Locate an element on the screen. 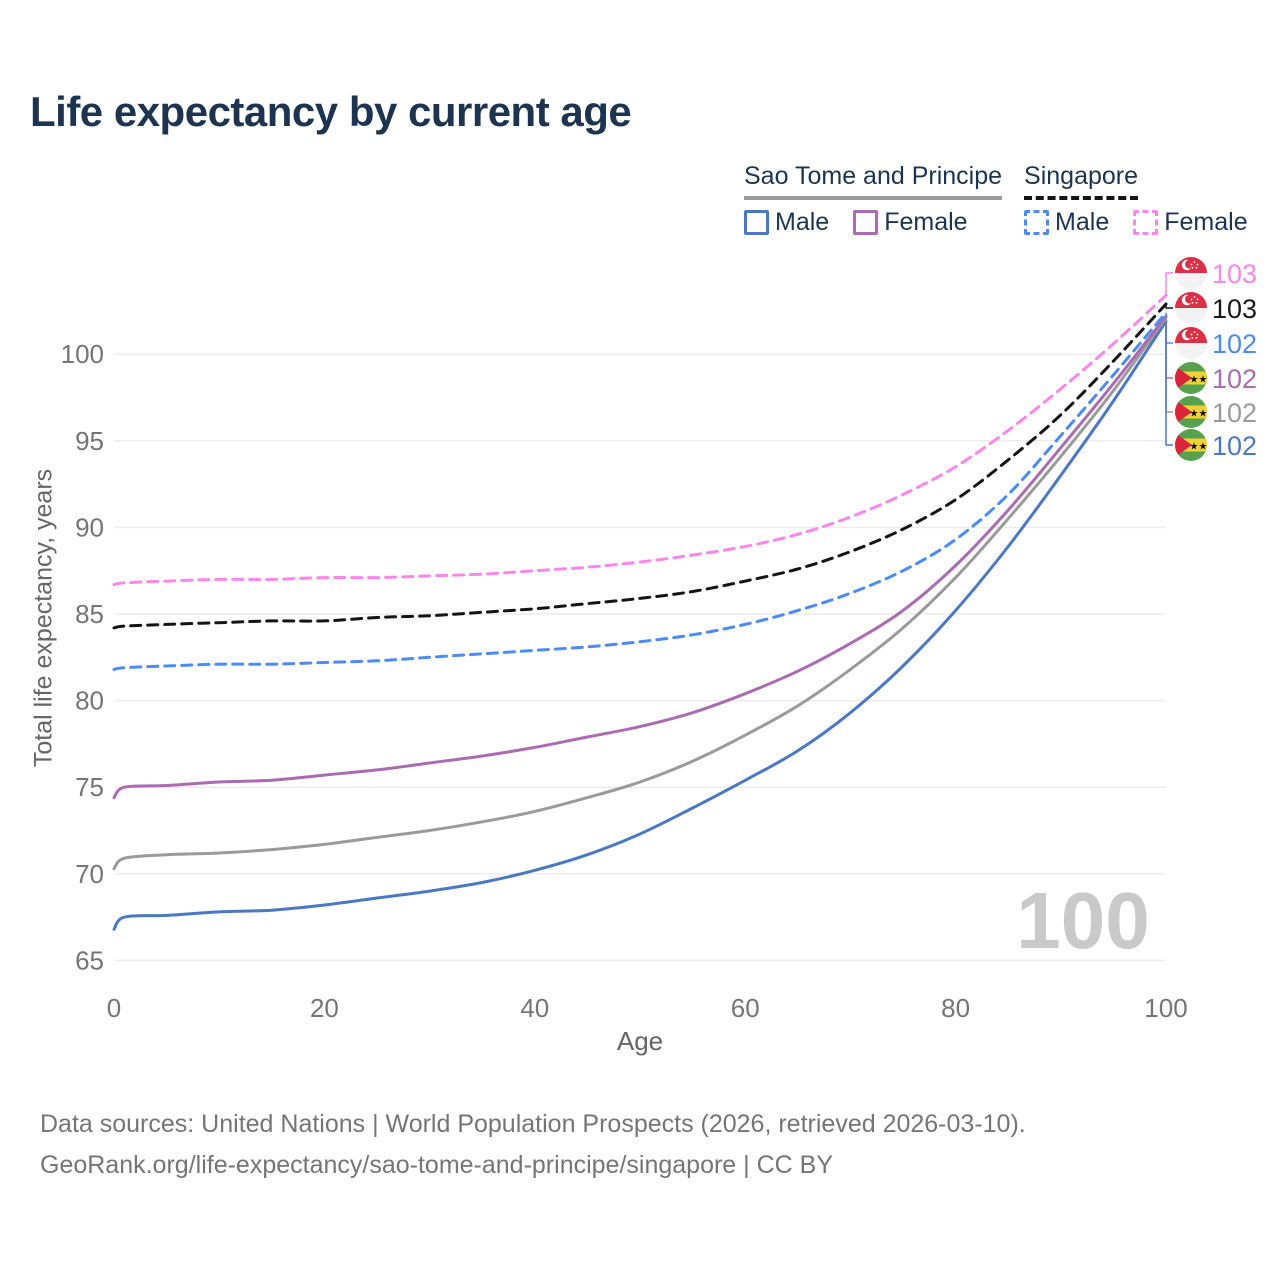  legend-item-sg-female: Female is located at coordinates (1190, 222).